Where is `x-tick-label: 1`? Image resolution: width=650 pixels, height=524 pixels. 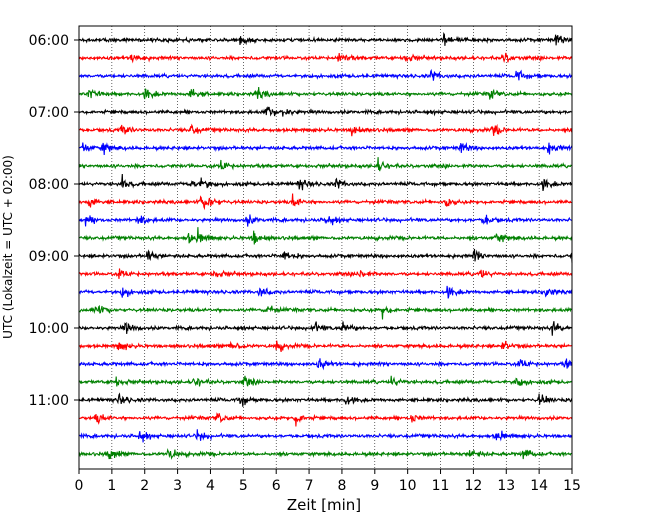 x-tick-label: 1 is located at coordinates (111, 486).